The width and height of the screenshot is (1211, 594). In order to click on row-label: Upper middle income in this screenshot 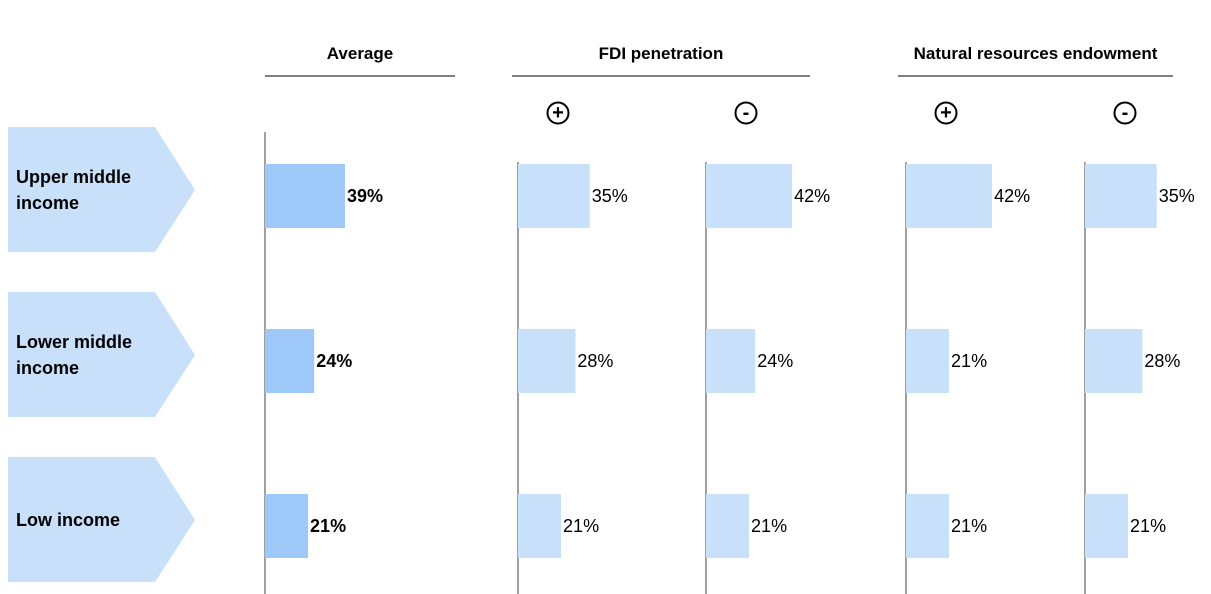, I will do `click(74, 189)`.